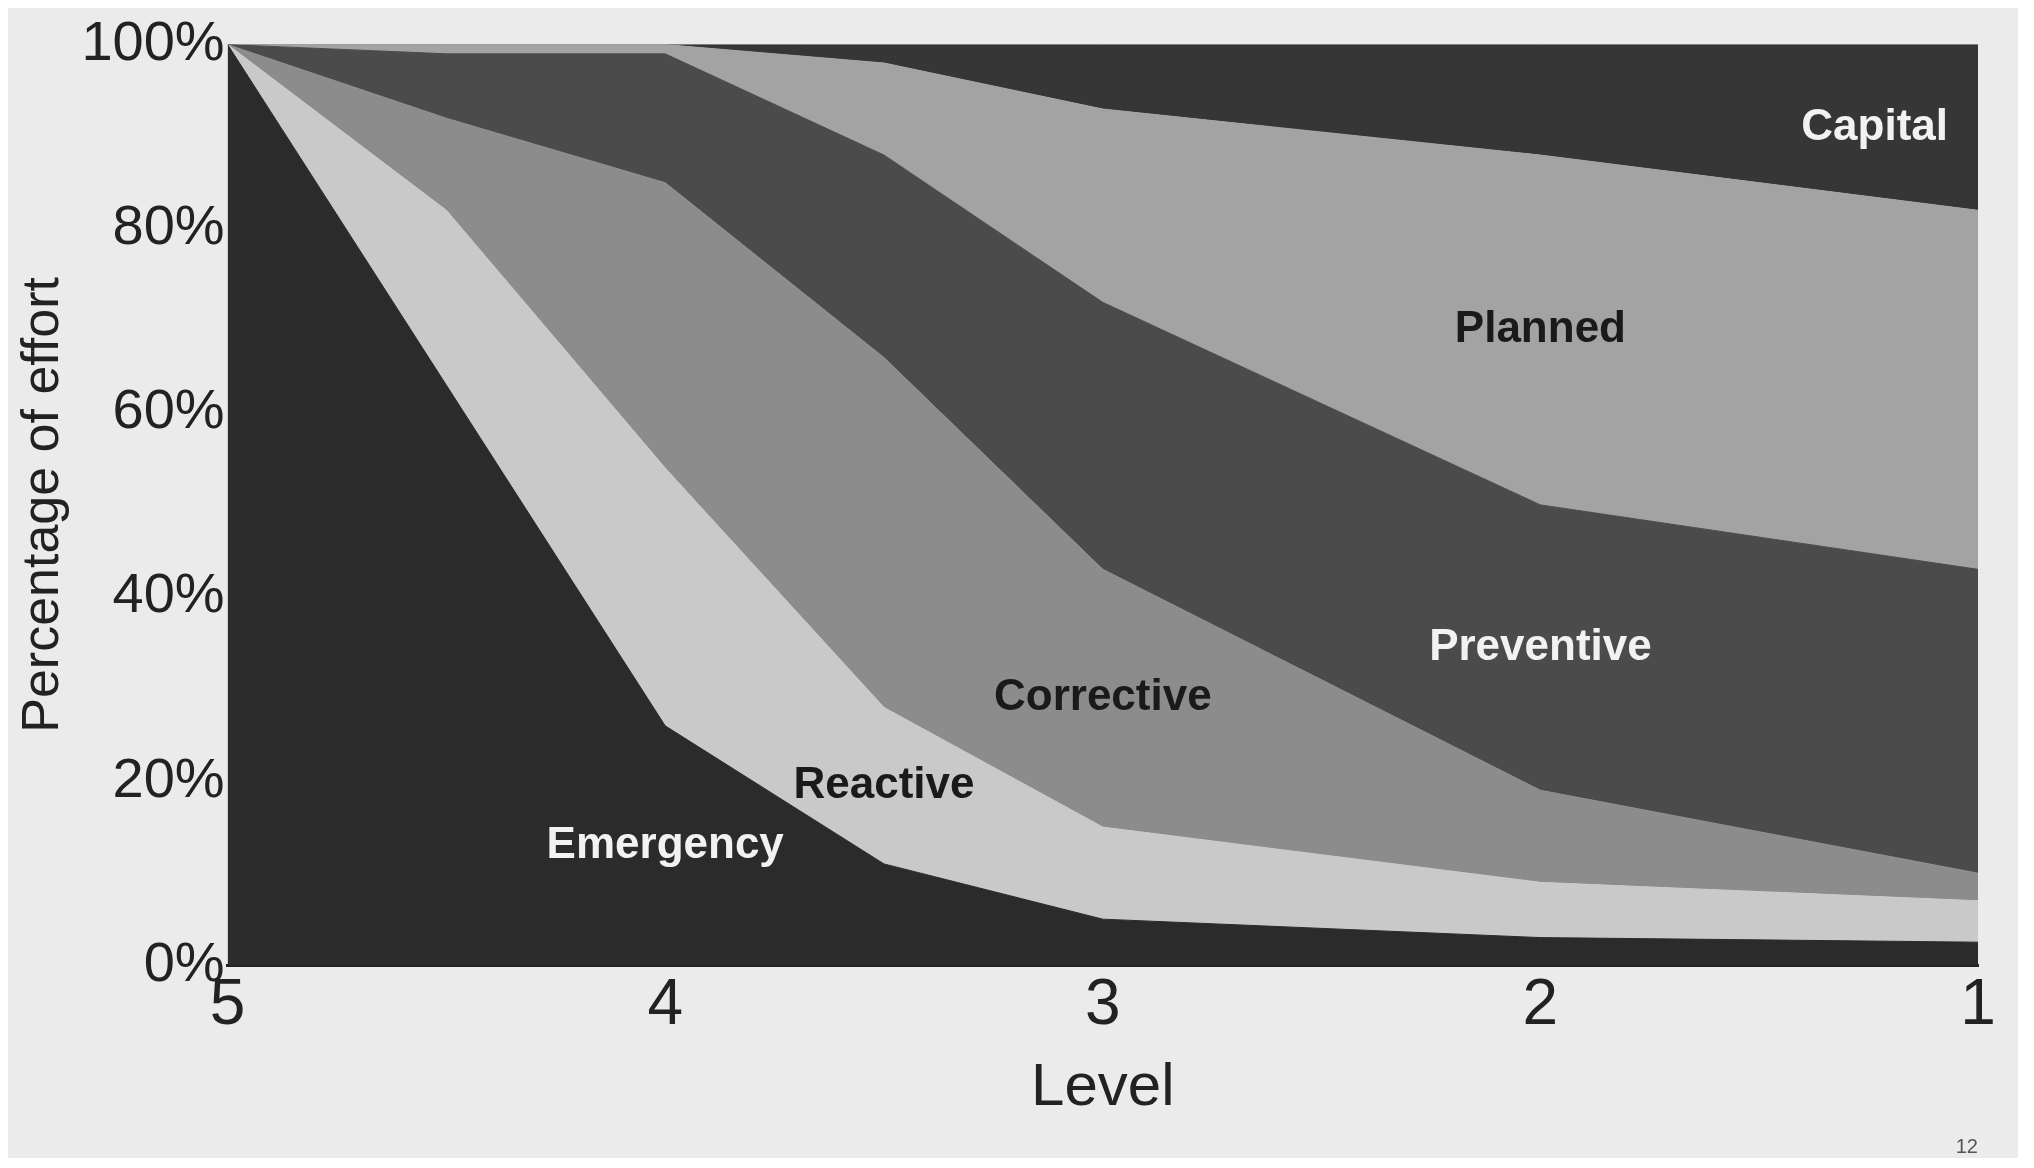 Image resolution: width=2034 pixels, height=1168 pixels. Describe the element at coordinates (153, 41) in the screenshot. I see `y-tick-label: 100%` at that location.